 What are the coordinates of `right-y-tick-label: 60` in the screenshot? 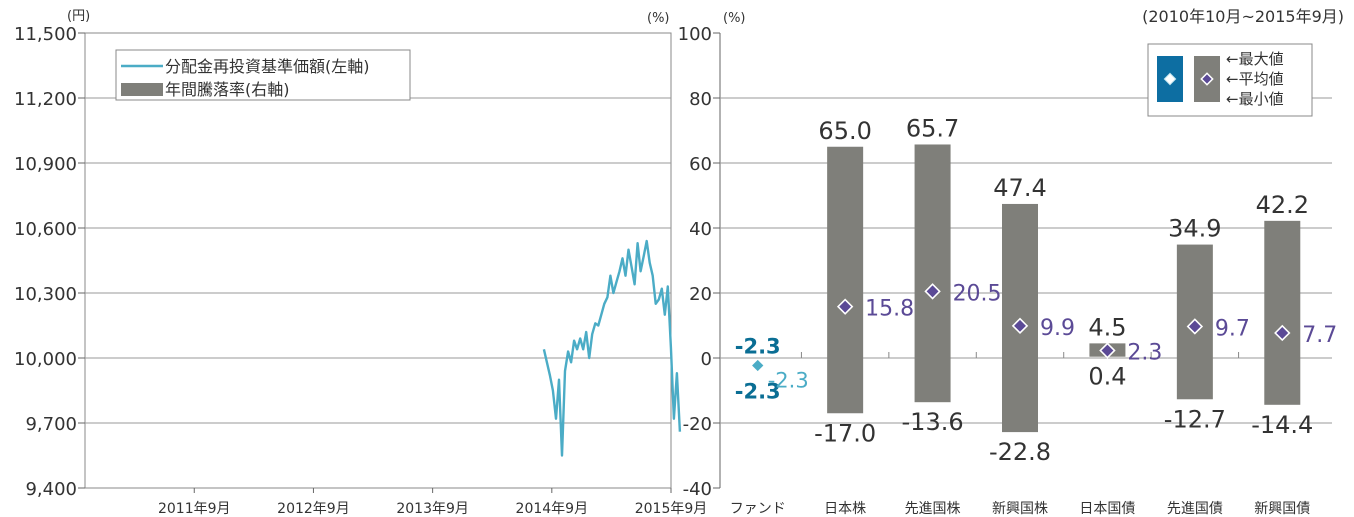 It's located at (700, 164).